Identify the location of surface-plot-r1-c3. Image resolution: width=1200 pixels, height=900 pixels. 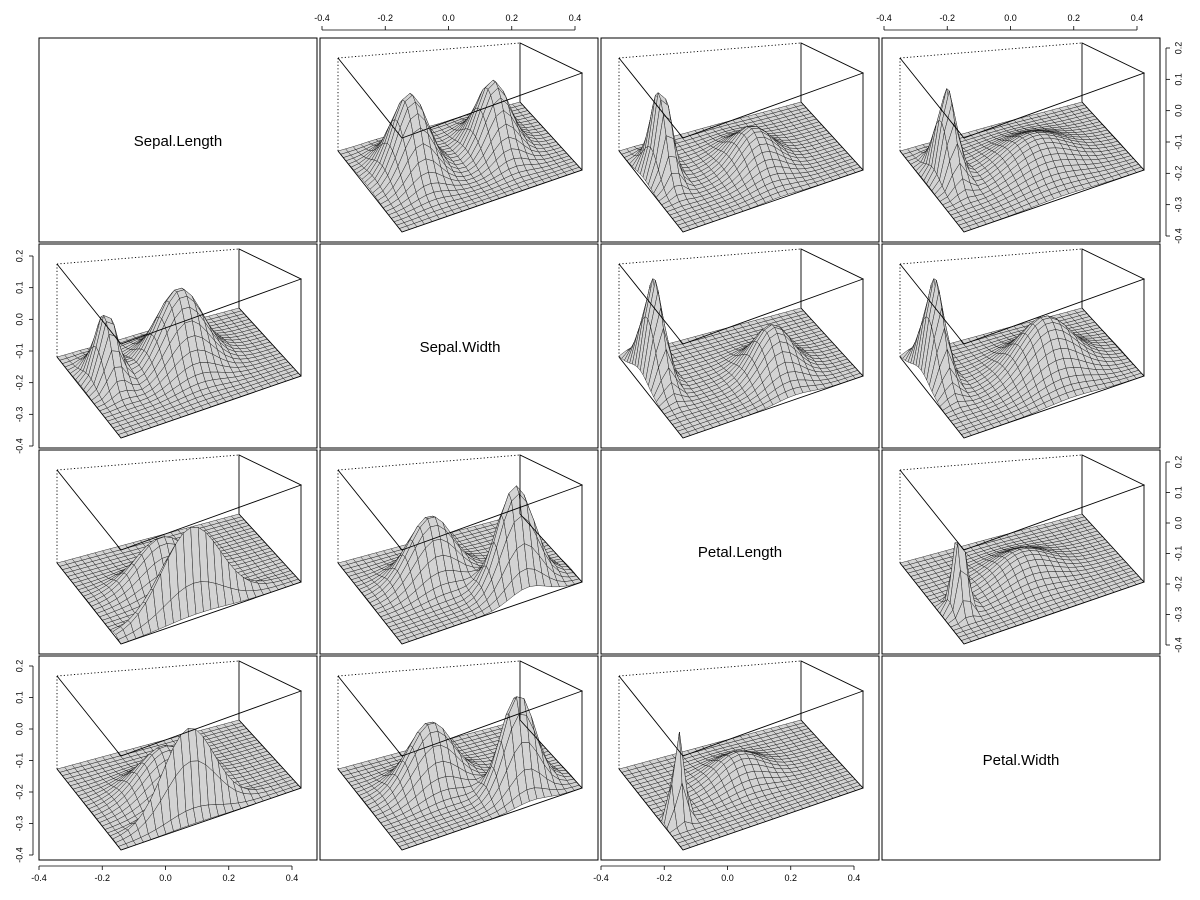
(741, 137).